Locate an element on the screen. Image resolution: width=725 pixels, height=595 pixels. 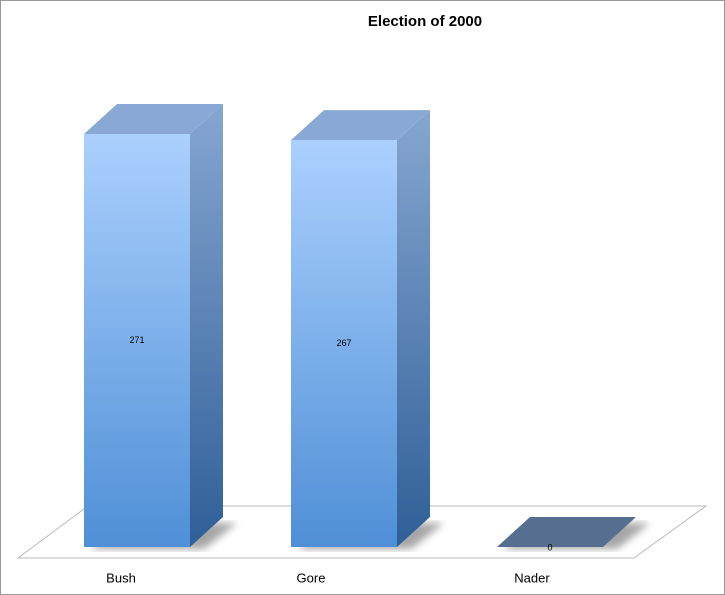
value-label: 271 is located at coordinates (136, 340).